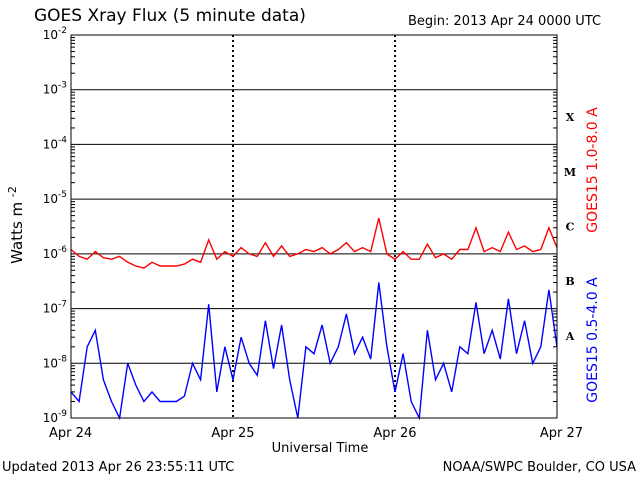 The image size is (640, 480). I want to click on credit-text: NOAA/SWPC Boulder, CO USA, so click(539, 467).